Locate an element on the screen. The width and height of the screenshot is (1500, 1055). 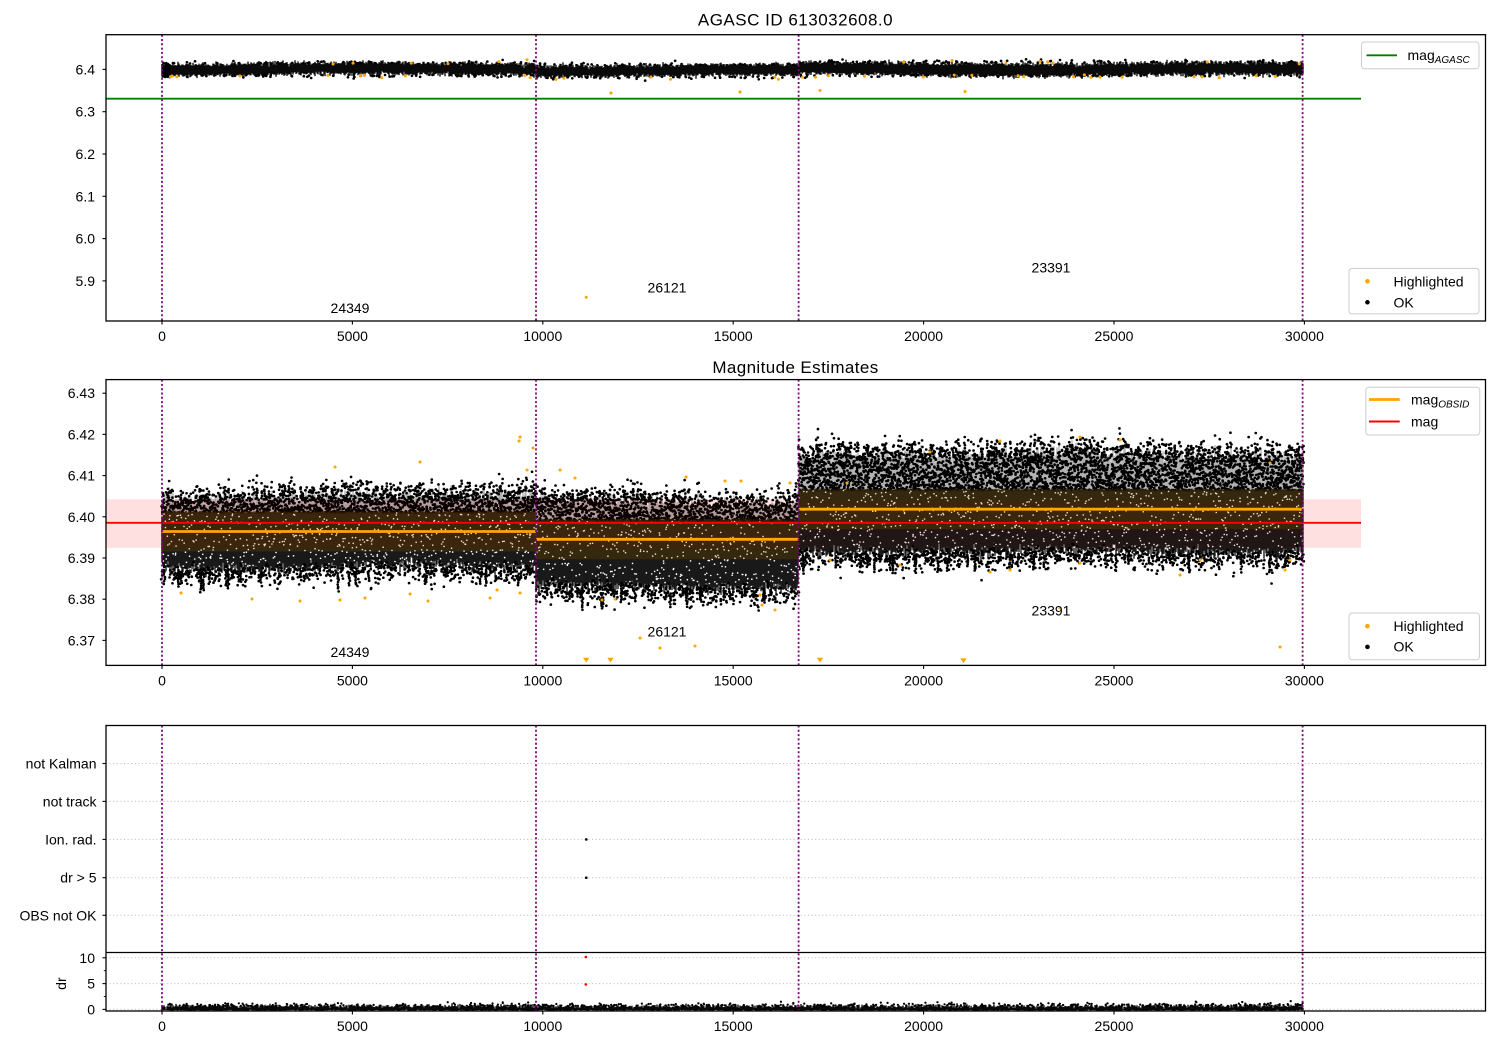
svg-text: 6.42 is located at coordinates (81, 434).